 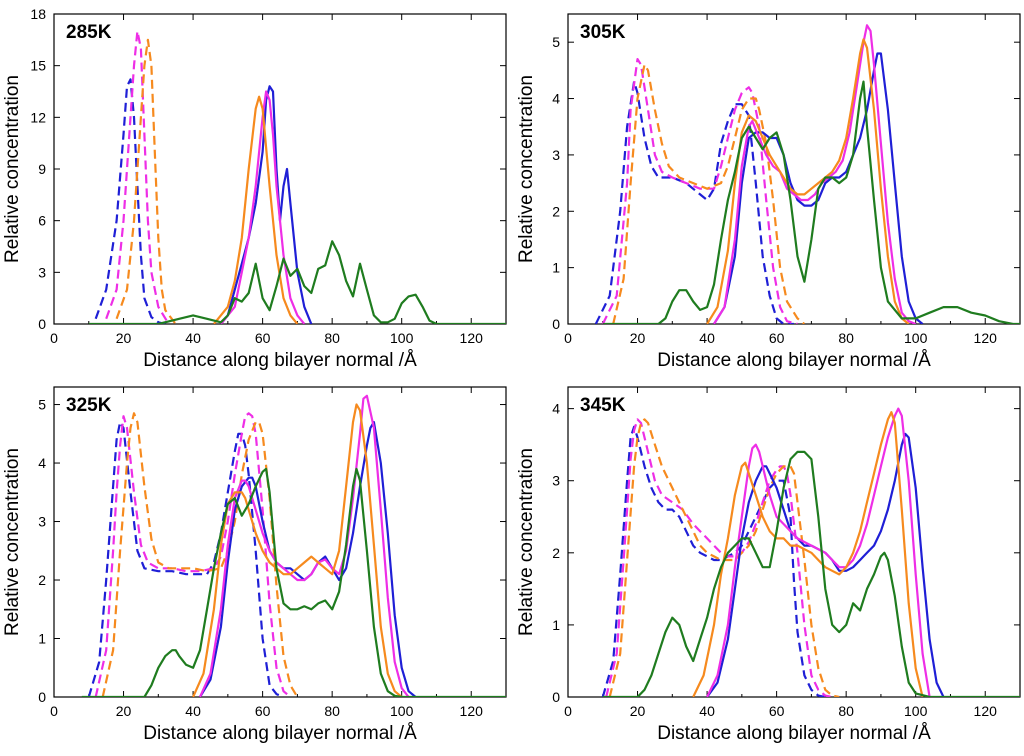 I want to click on temperature-label: 325K, so click(x=89, y=405).